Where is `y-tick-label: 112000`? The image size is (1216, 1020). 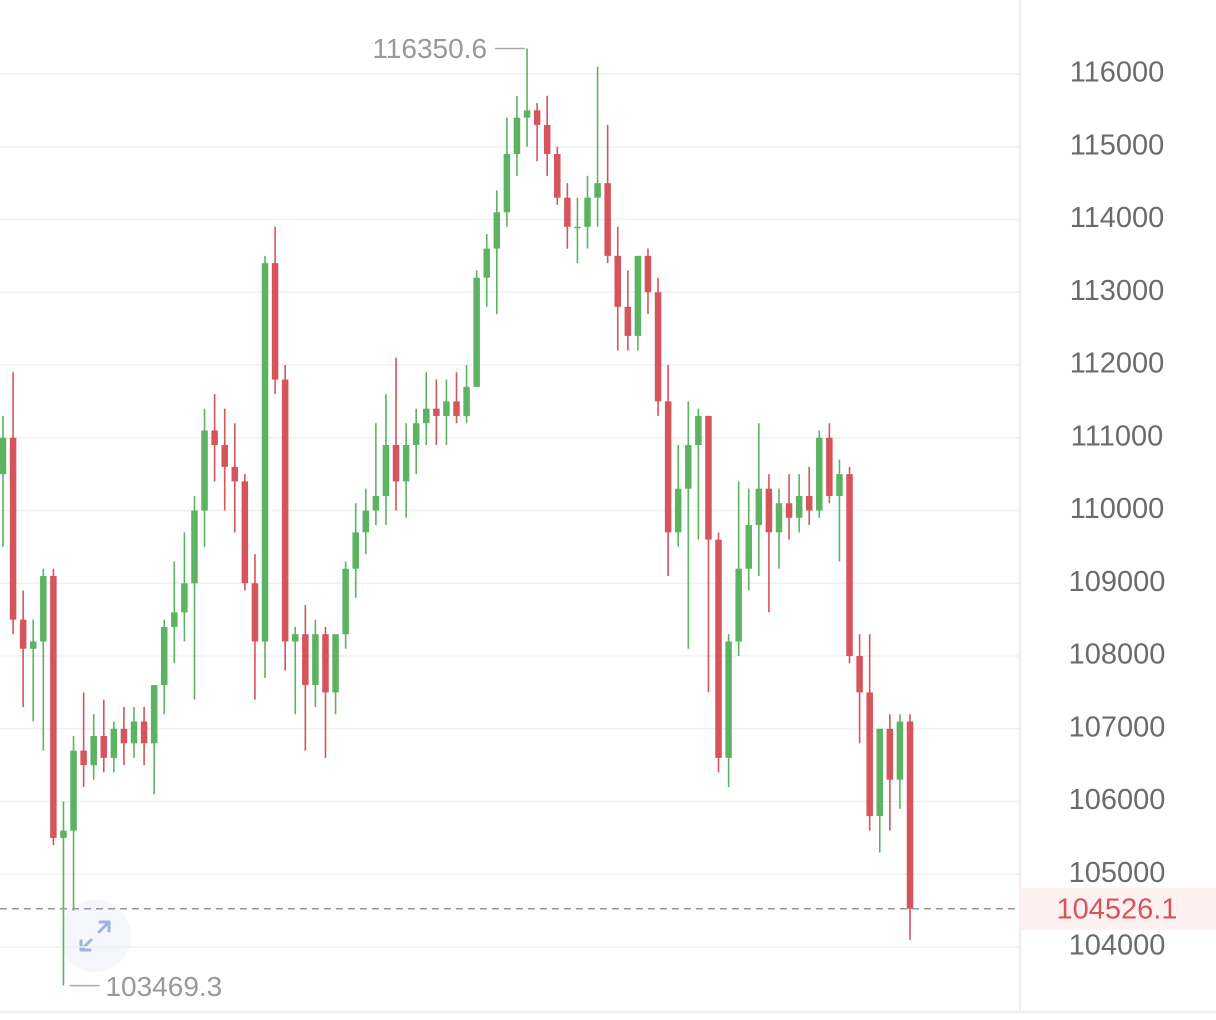 y-tick-label: 112000 is located at coordinates (1117, 364).